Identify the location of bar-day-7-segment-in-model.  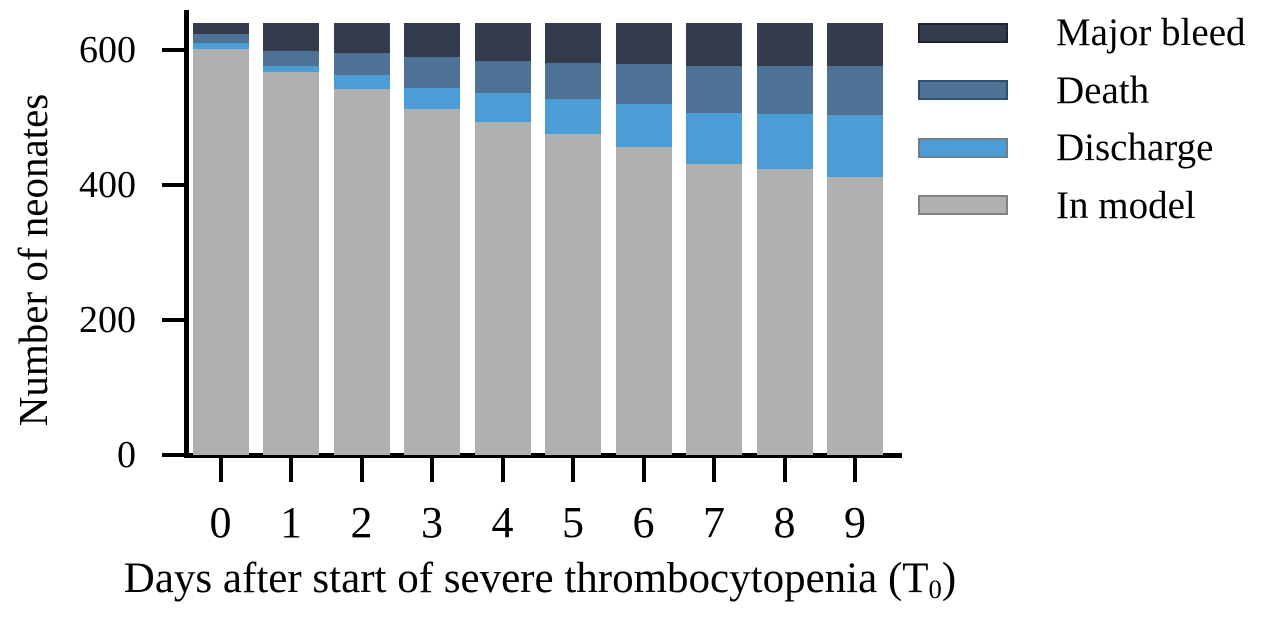
(714, 309).